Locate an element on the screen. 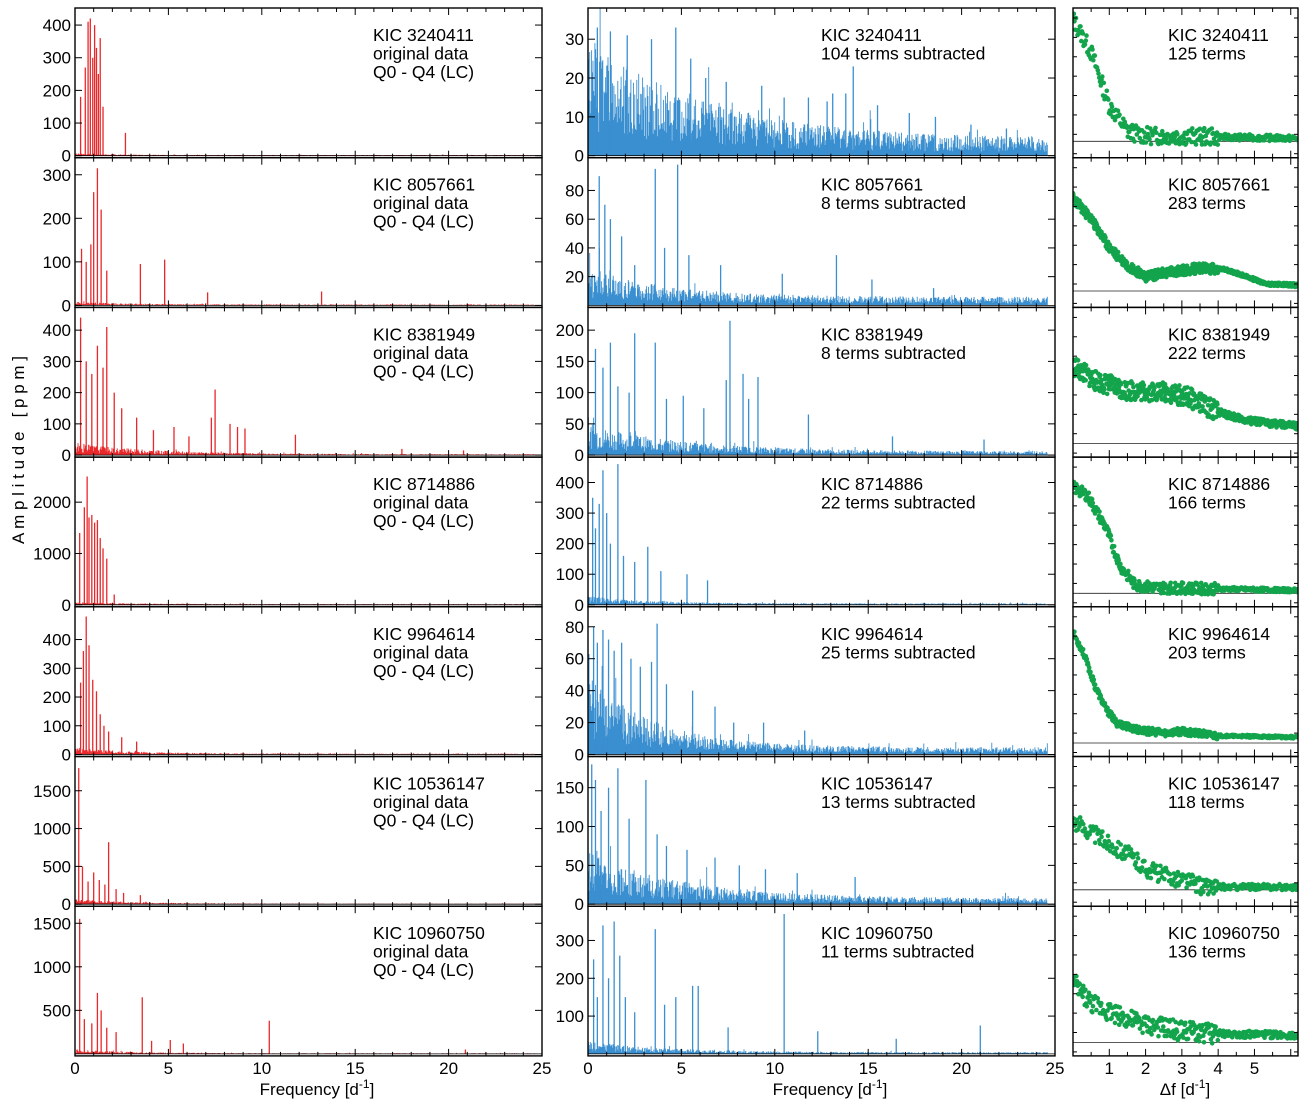 Image resolution: width=1304 pixels, height=1100 pixels. y-tick-label: 200 is located at coordinates (57, 218).